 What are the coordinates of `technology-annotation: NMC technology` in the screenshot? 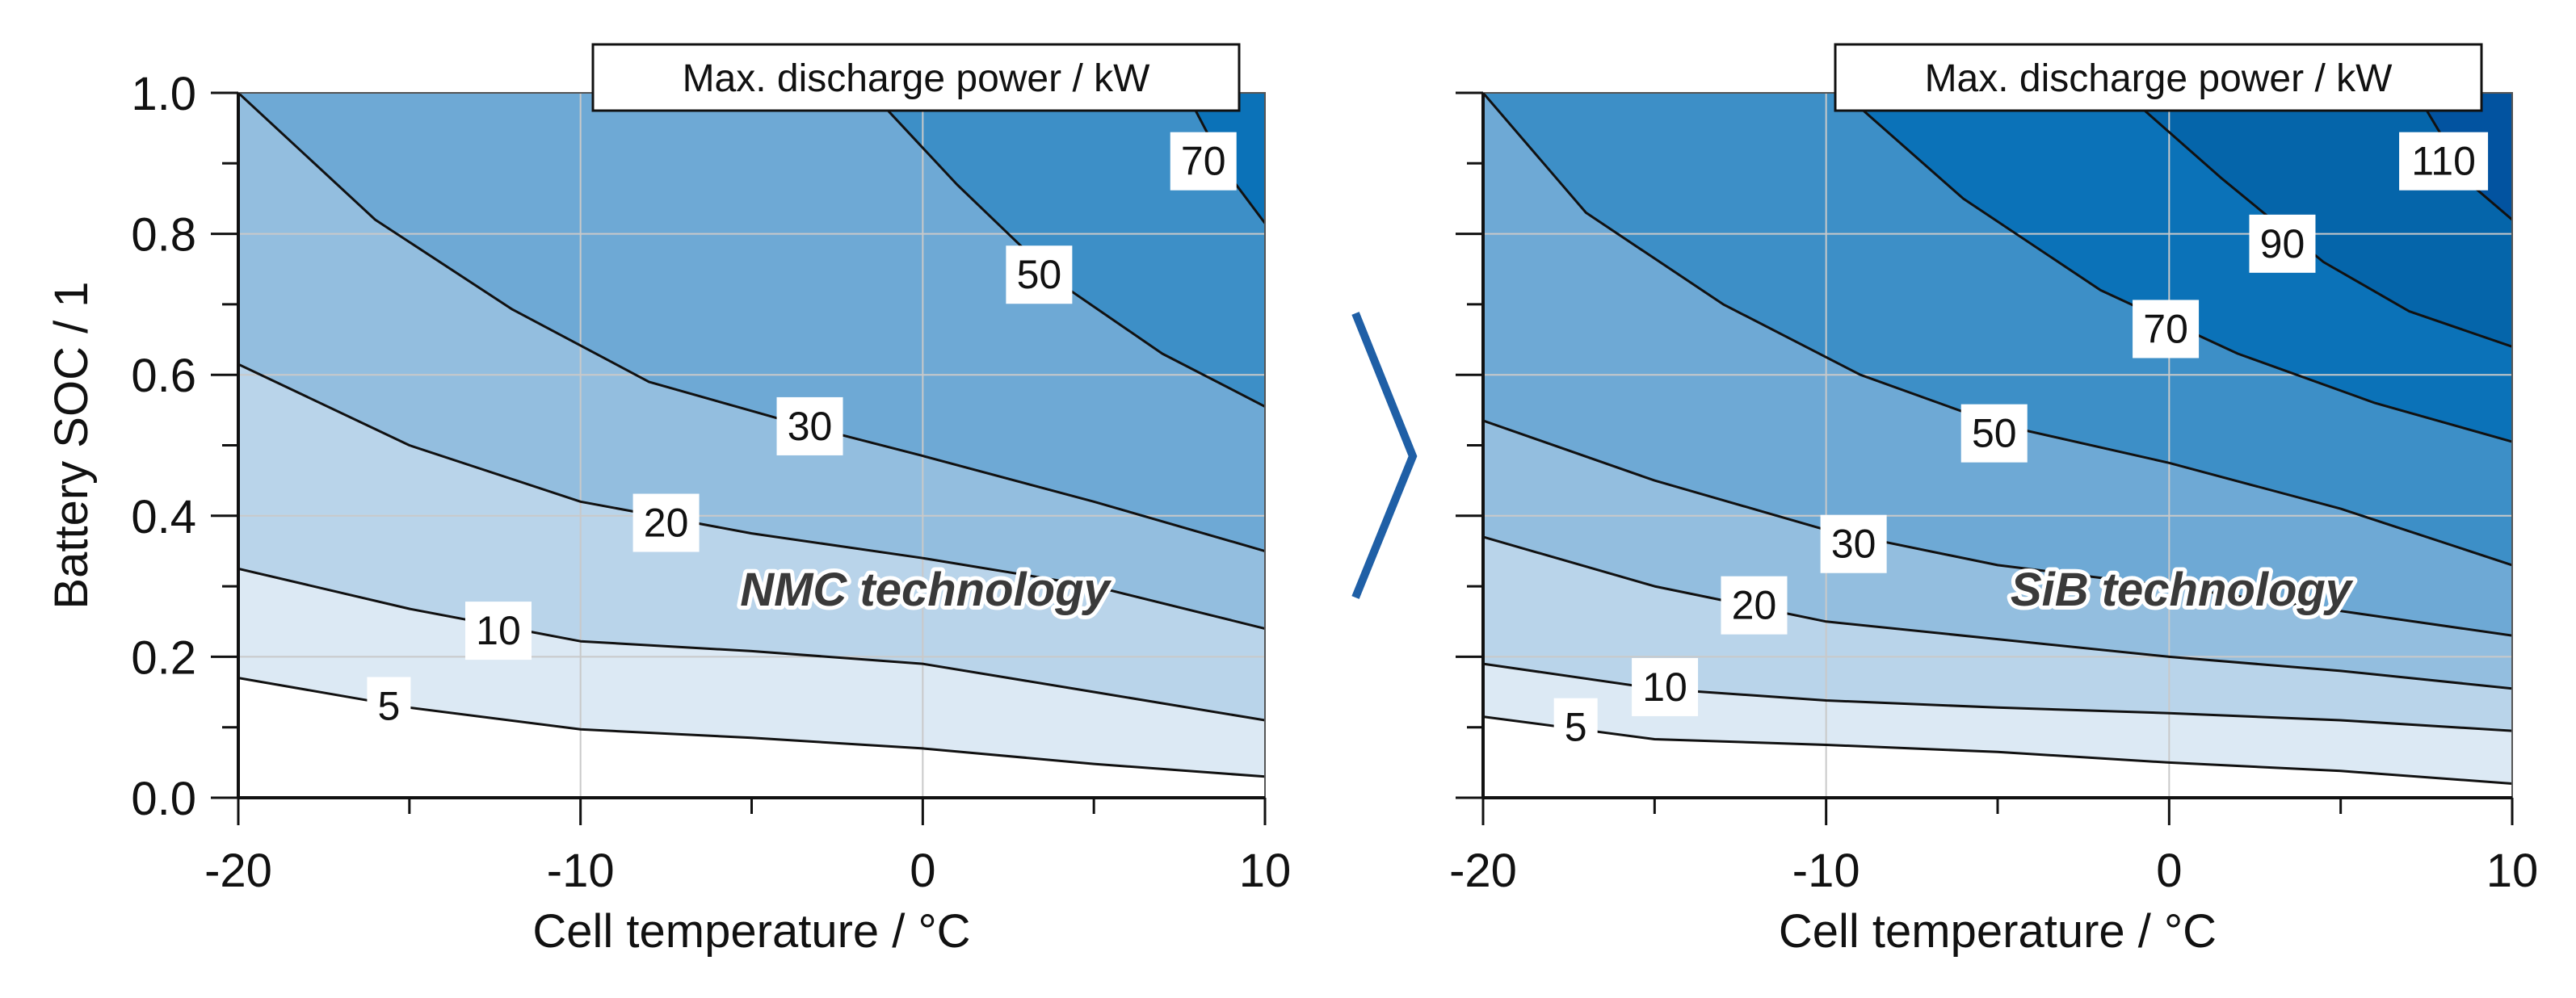 It's located at (926, 590).